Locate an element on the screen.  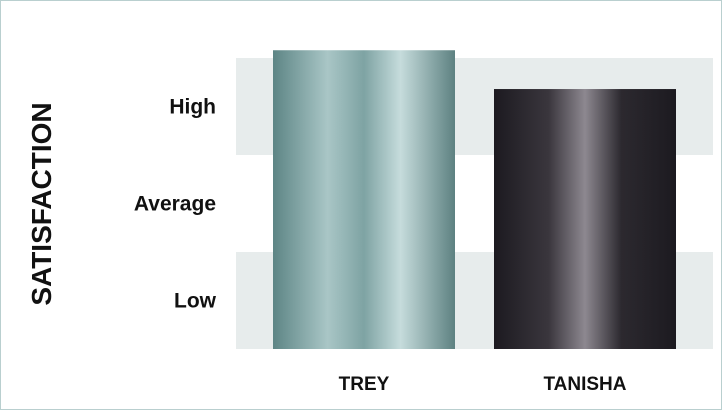
category-label-tanisha: TANISHA is located at coordinates (584, 384).